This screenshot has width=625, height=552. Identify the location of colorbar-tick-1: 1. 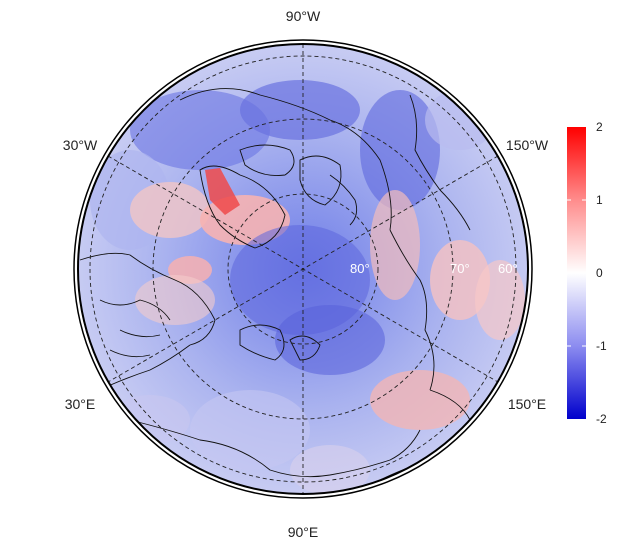
(599, 200).